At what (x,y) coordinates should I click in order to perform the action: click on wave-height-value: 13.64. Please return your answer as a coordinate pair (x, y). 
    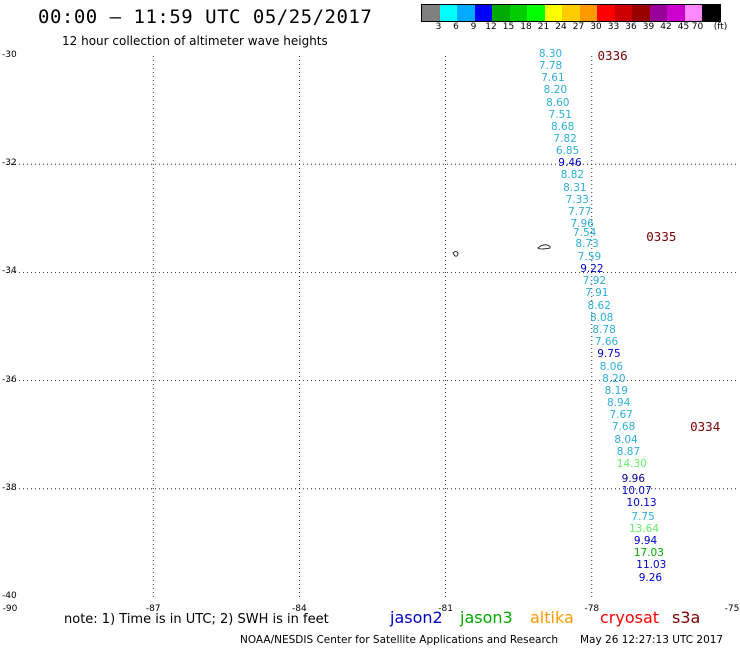
    Looking at the image, I should click on (644, 528).